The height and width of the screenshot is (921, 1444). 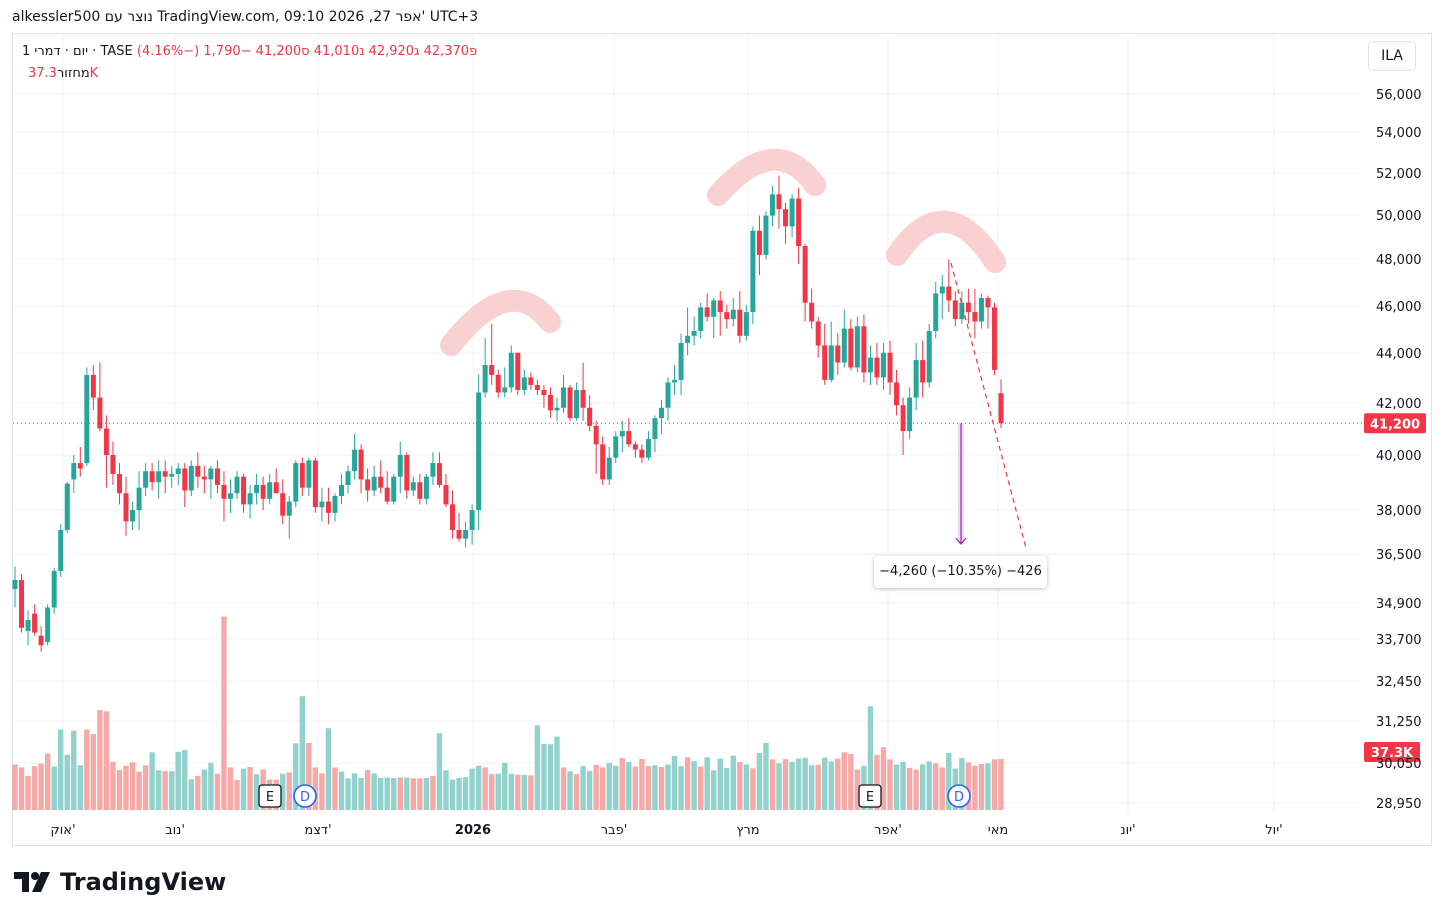 I want to click on x-tick-label: מרץ, so click(x=747, y=830).